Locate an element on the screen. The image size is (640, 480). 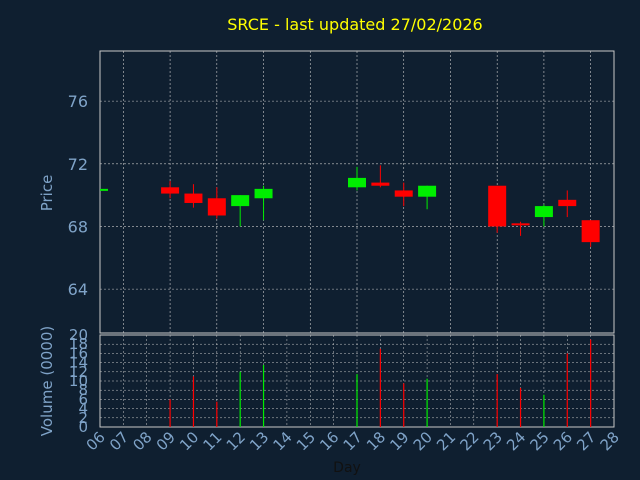
day-tick-label: 18 is located at coordinates (376, 441).